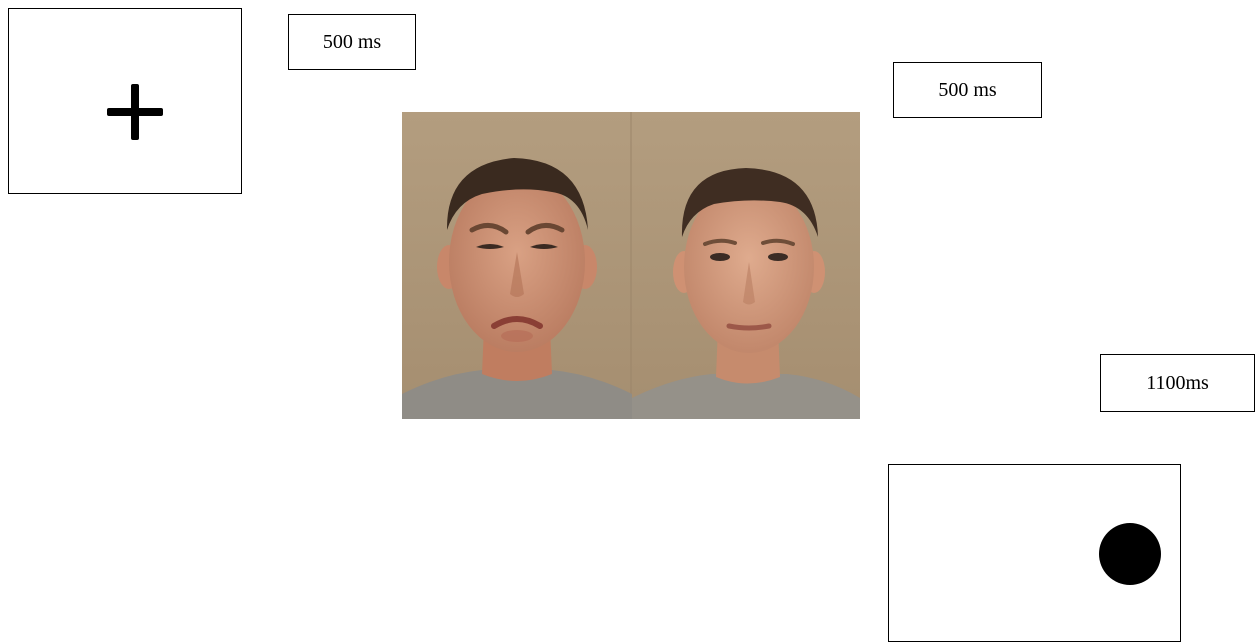 The height and width of the screenshot is (644, 1255). I want to click on left-face, so click(517, 288).